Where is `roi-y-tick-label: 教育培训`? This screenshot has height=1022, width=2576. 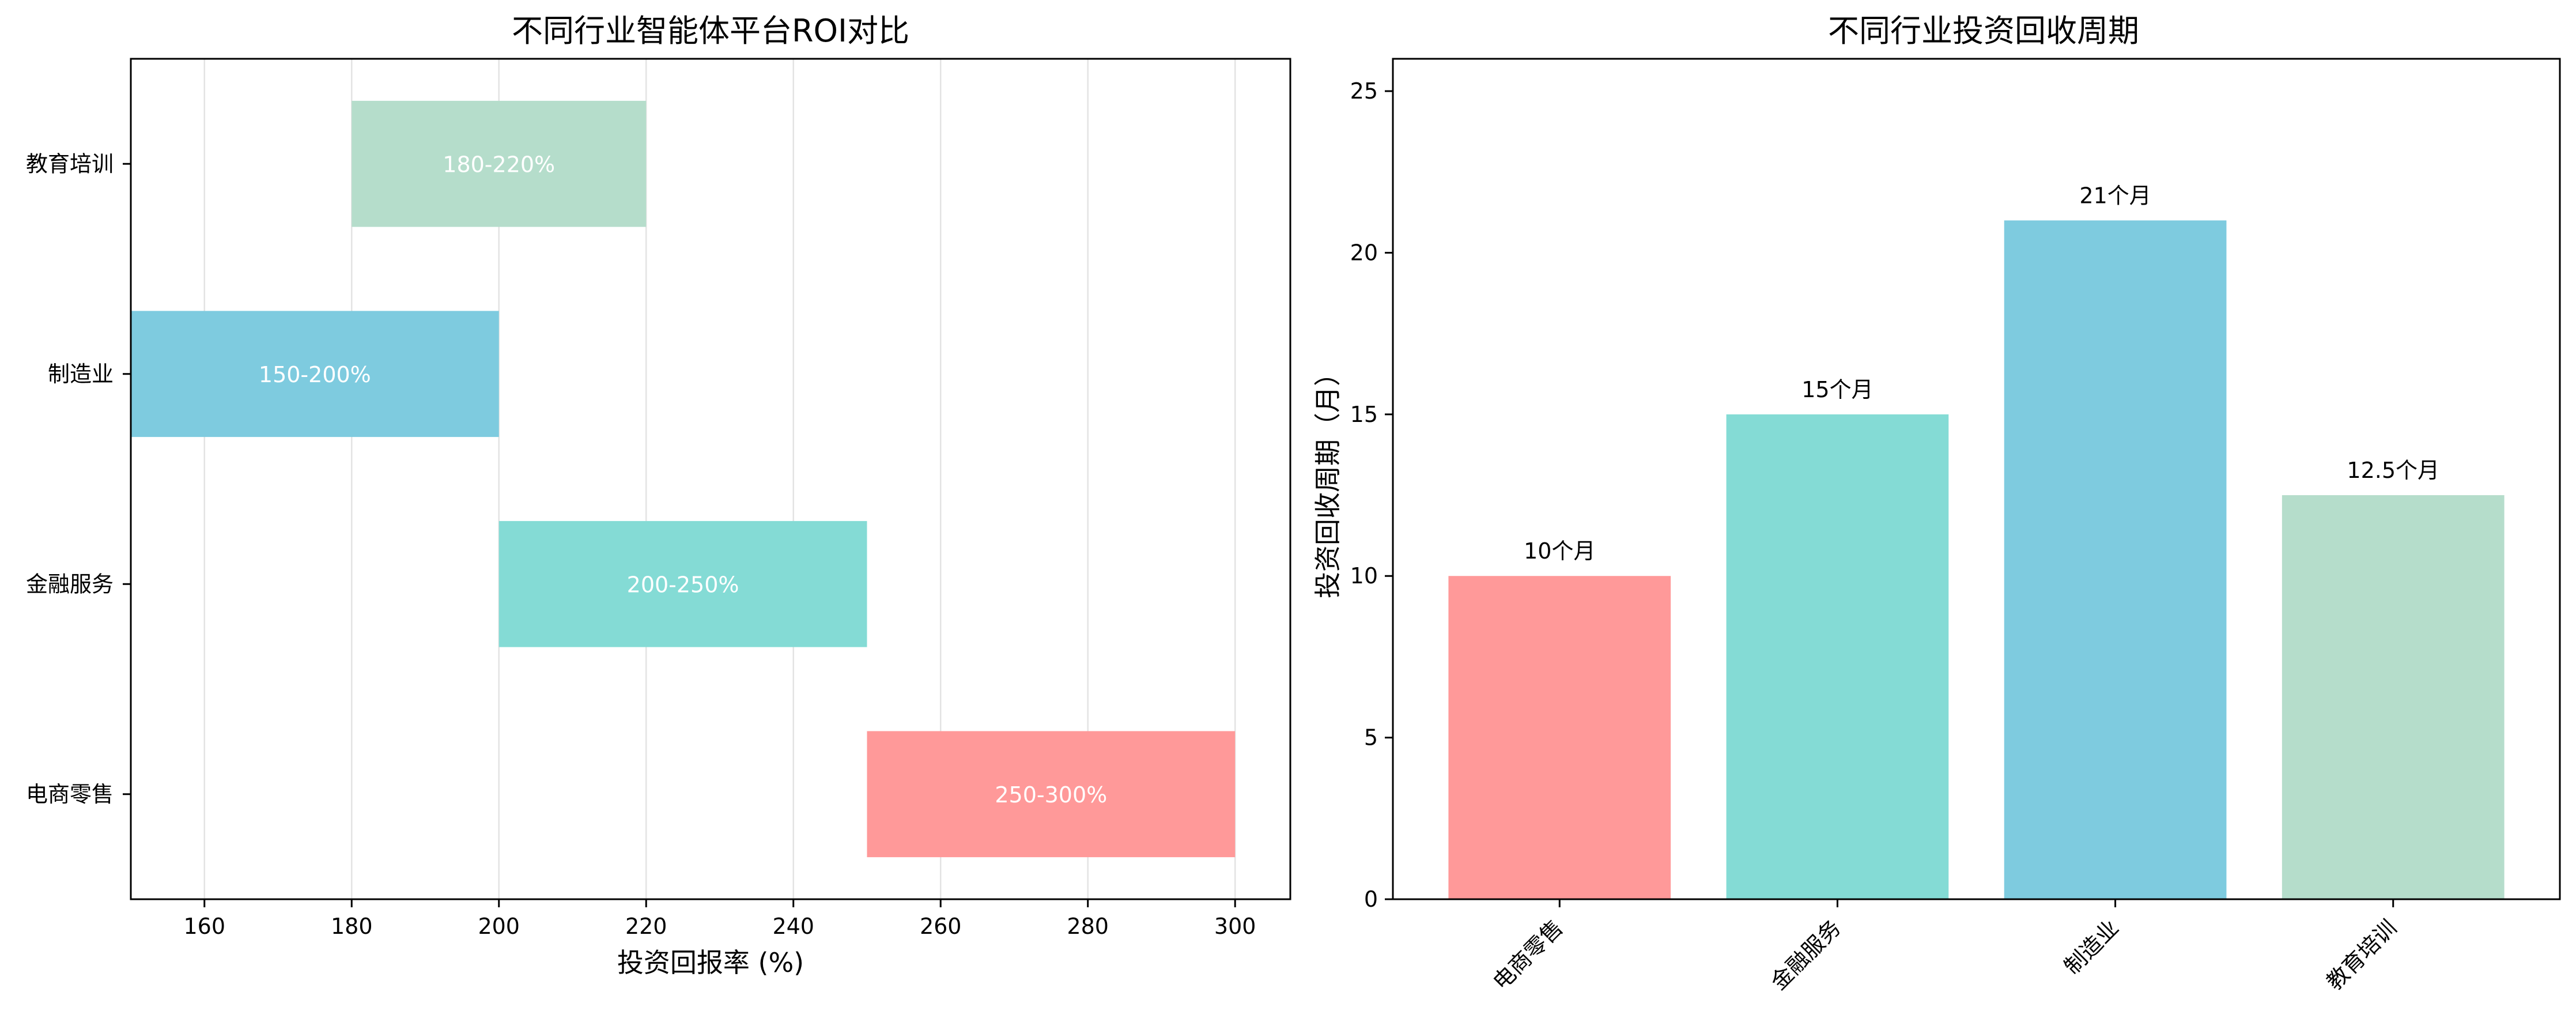 roi-y-tick-label: 教育培训 is located at coordinates (70, 163).